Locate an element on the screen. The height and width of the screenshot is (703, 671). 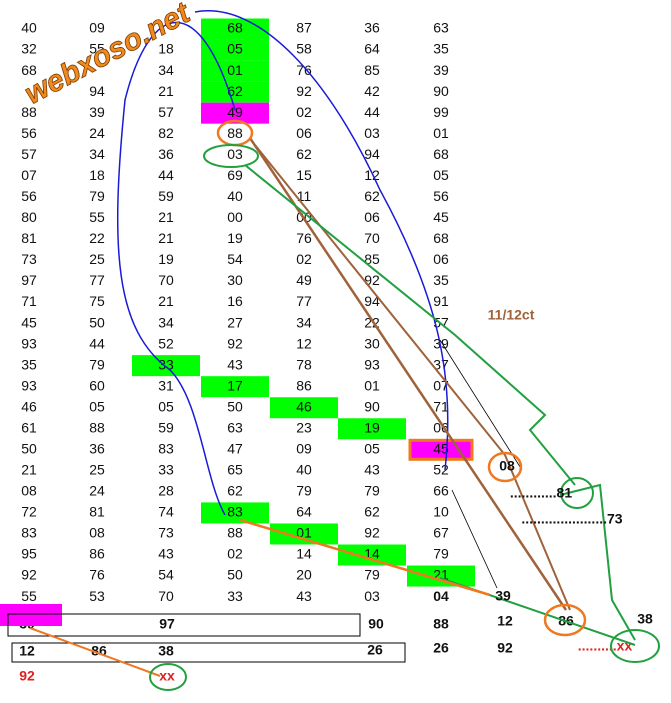
cell-number: 72 is located at coordinates (29, 512).